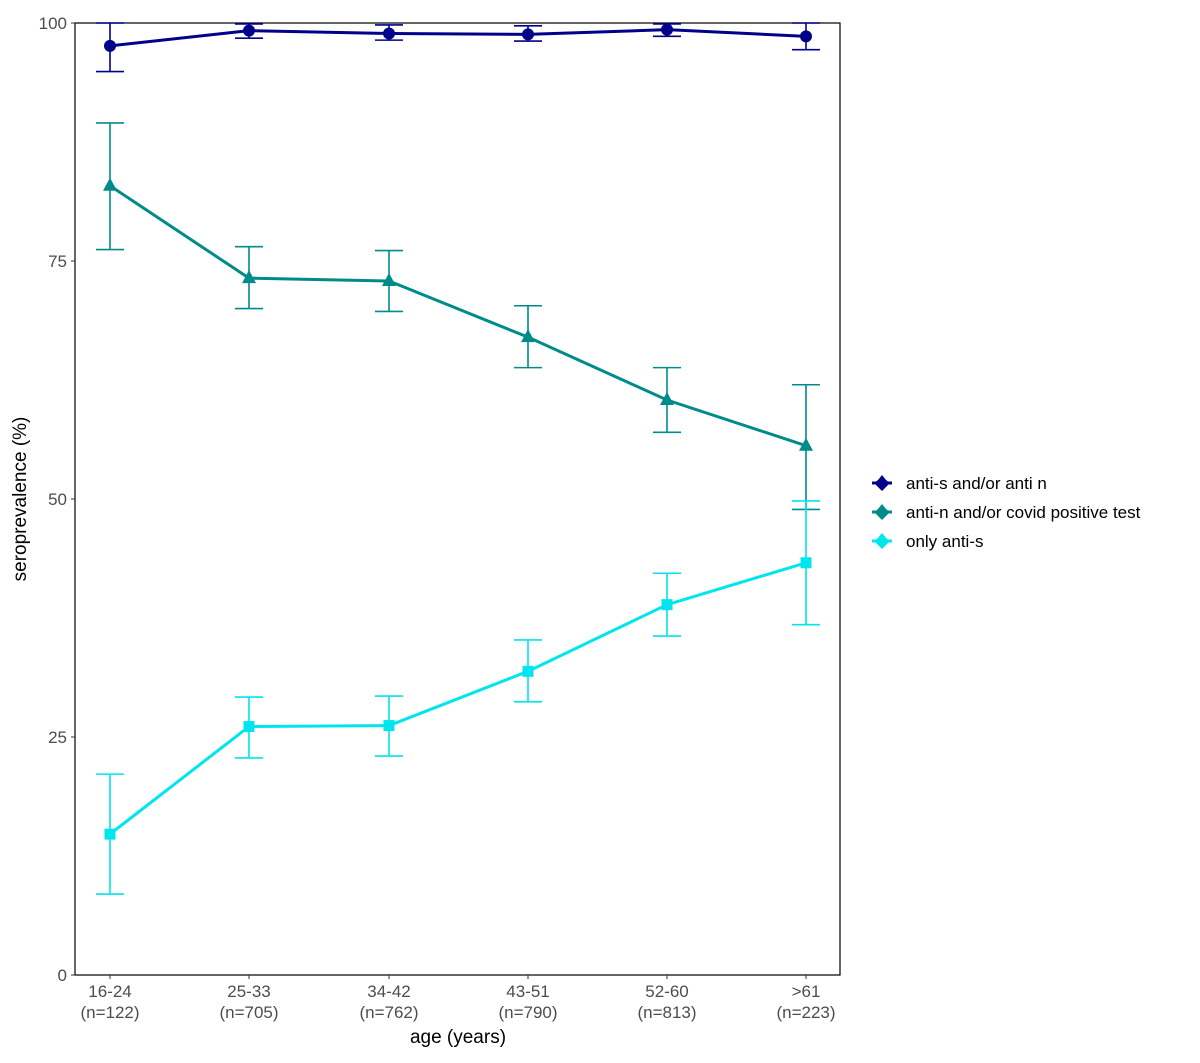  What do you see at coordinates (805, 1012) in the screenshot?
I see `x-tick-sample-size: (n=223)` at bounding box center [805, 1012].